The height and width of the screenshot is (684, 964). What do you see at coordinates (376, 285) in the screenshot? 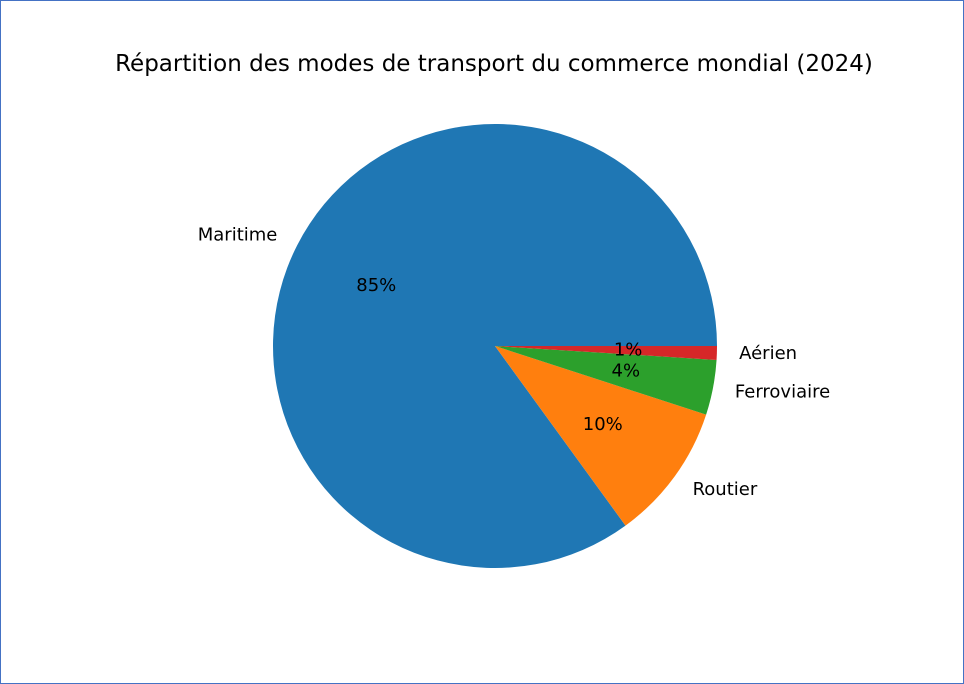
I see `pct-label-maritime: 85%` at bounding box center [376, 285].